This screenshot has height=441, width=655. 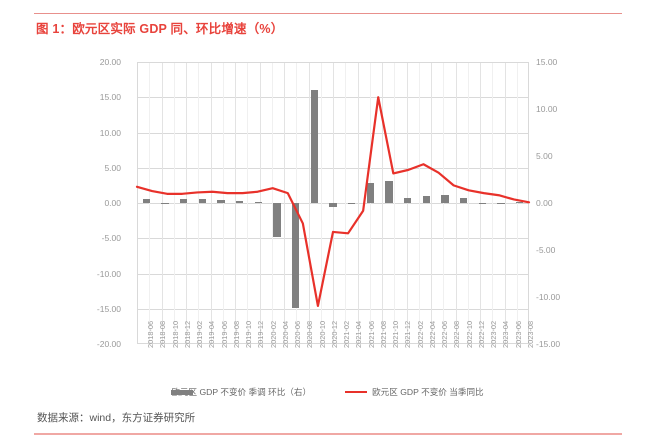 What do you see at coordinates (112, 167) in the screenshot?
I see `y-tick-label: 5.00` at bounding box center [112, 167].